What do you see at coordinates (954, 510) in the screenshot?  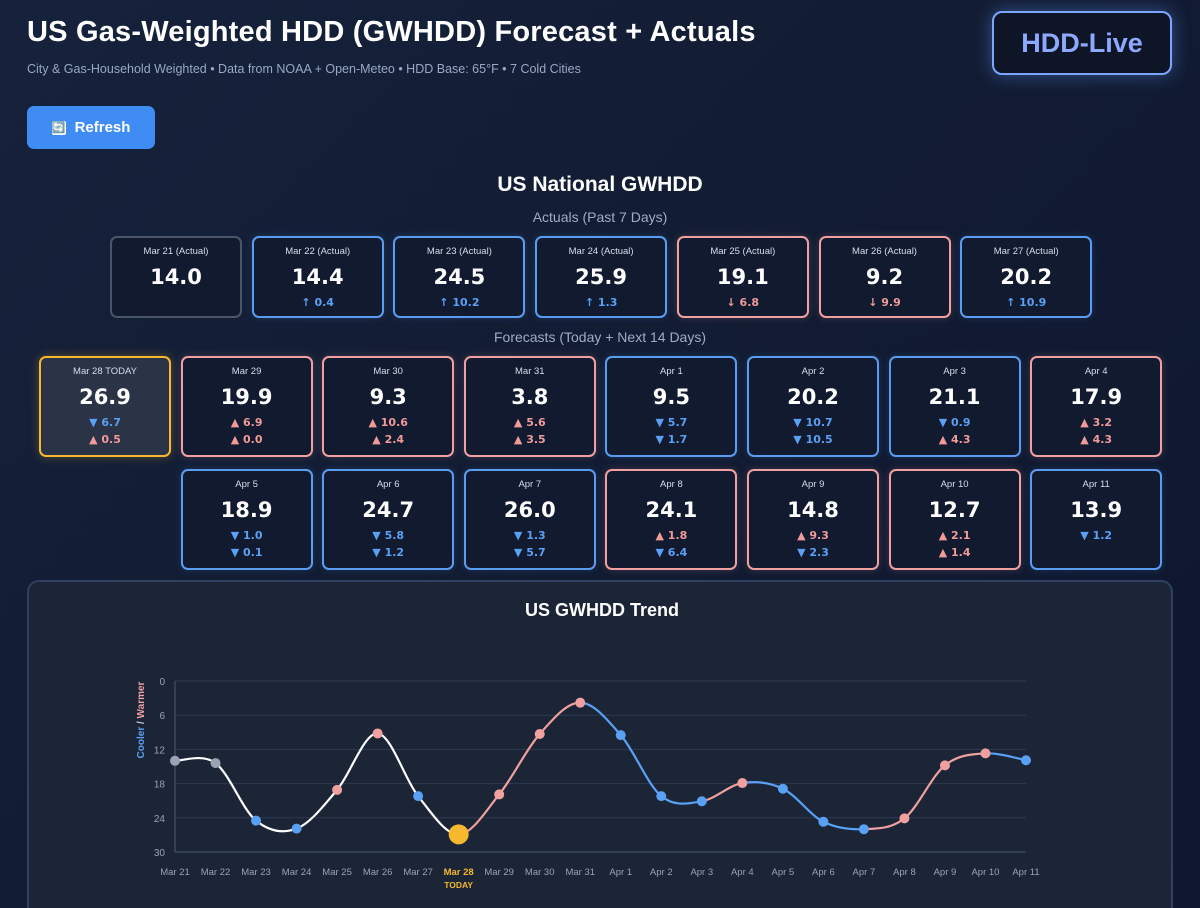 I see `card-value: 12.7` at bounding box center [954, 510].